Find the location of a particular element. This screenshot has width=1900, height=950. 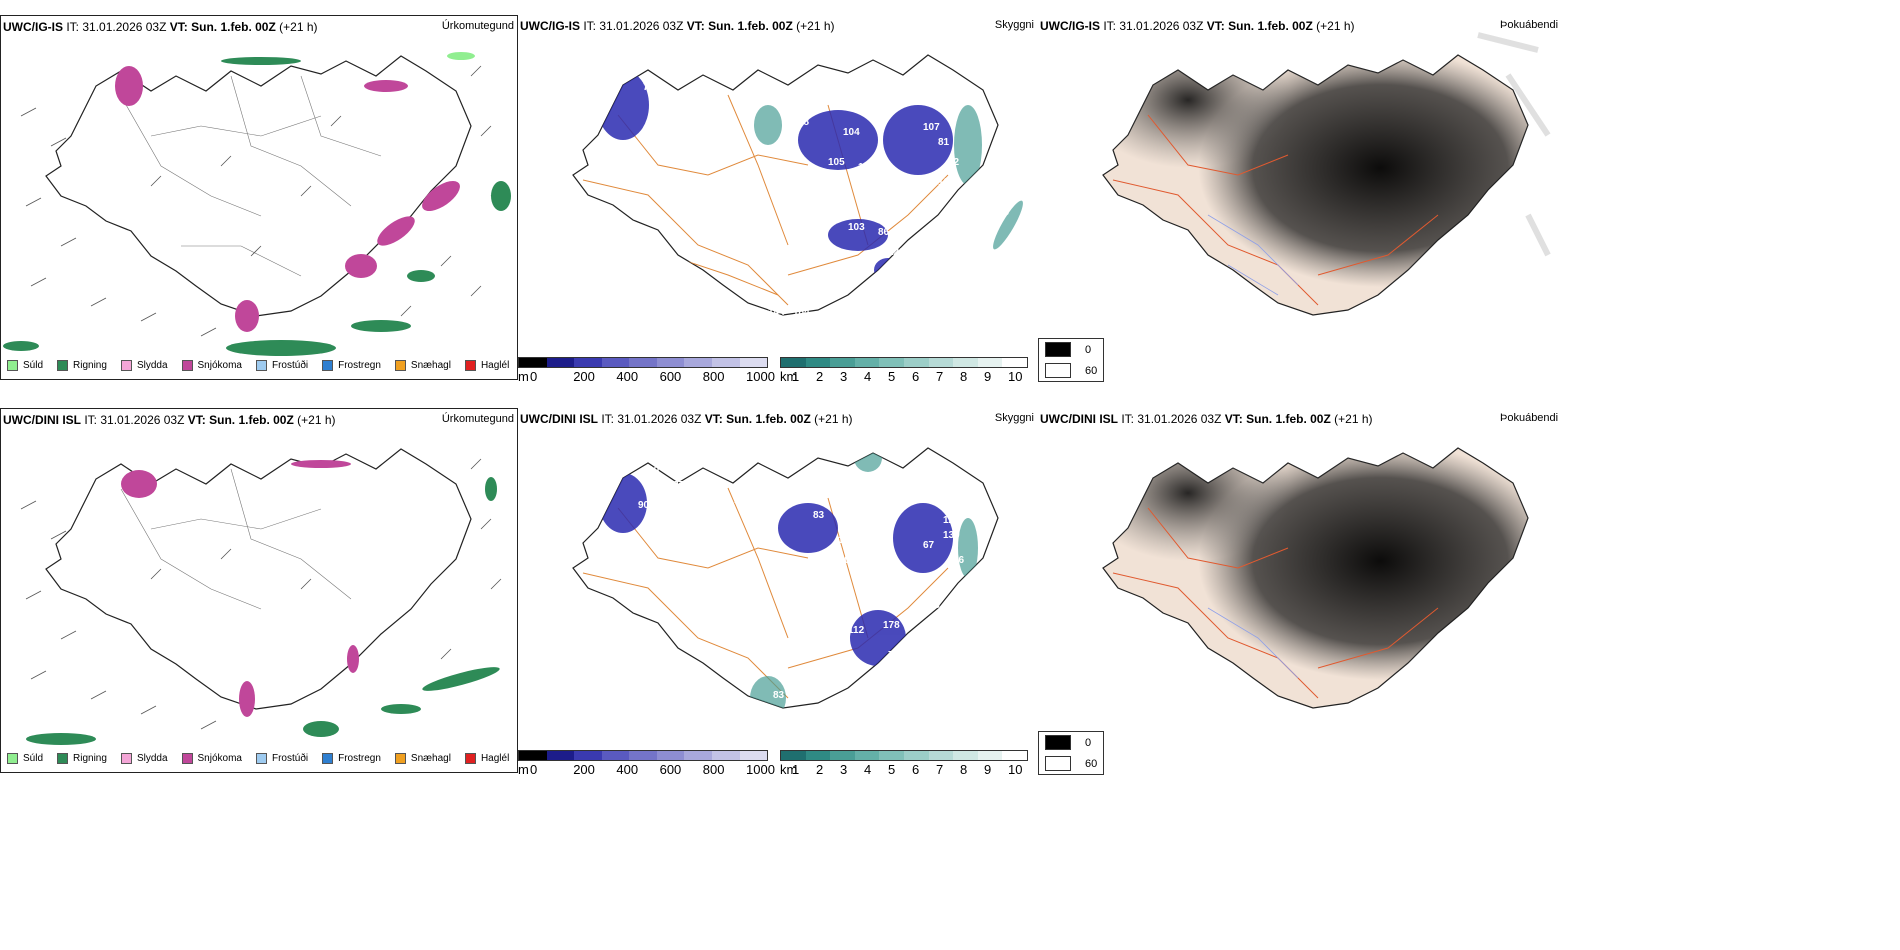

cloud-base-label: 27 is located at coordinates (679, 485).